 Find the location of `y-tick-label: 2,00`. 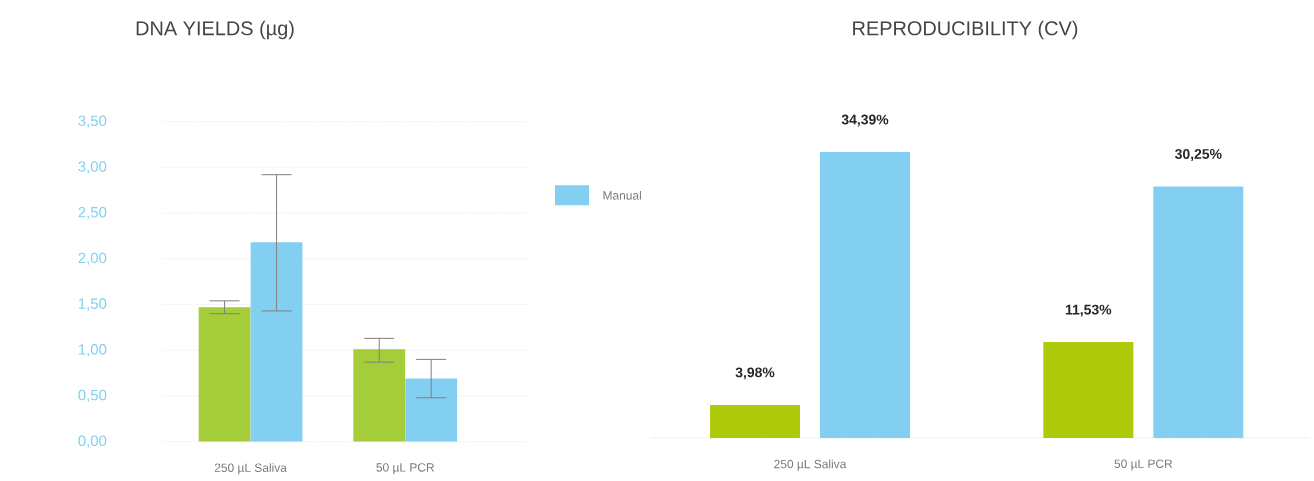

y-tick-label: 2,00 is located at coordinates (92, 258).